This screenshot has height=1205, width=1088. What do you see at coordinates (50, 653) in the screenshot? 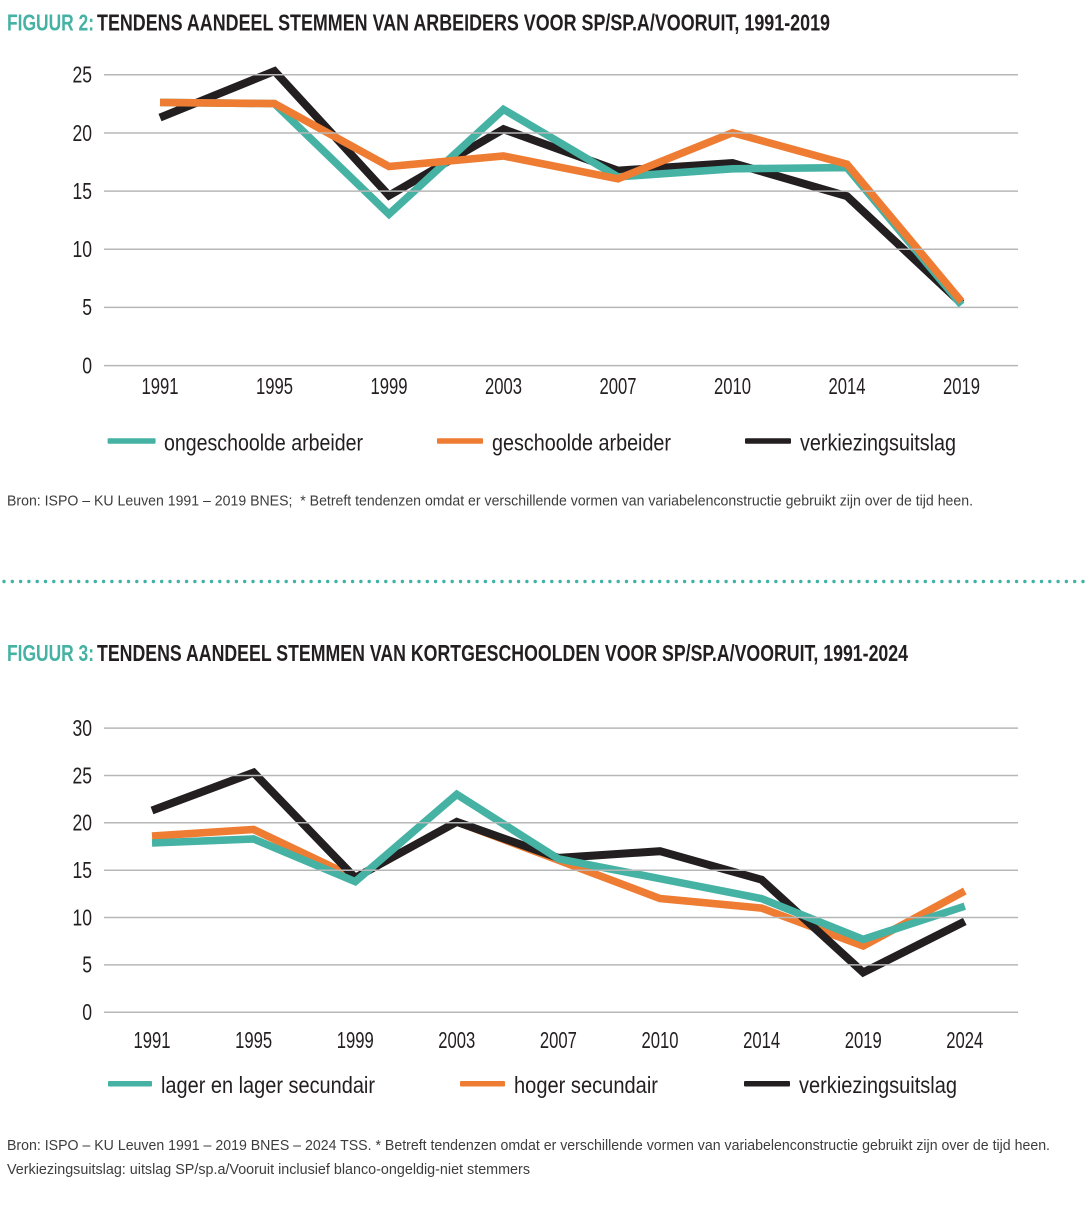
I see `svg-text: FIGUUR 3:` at bounding box center [50, 653].